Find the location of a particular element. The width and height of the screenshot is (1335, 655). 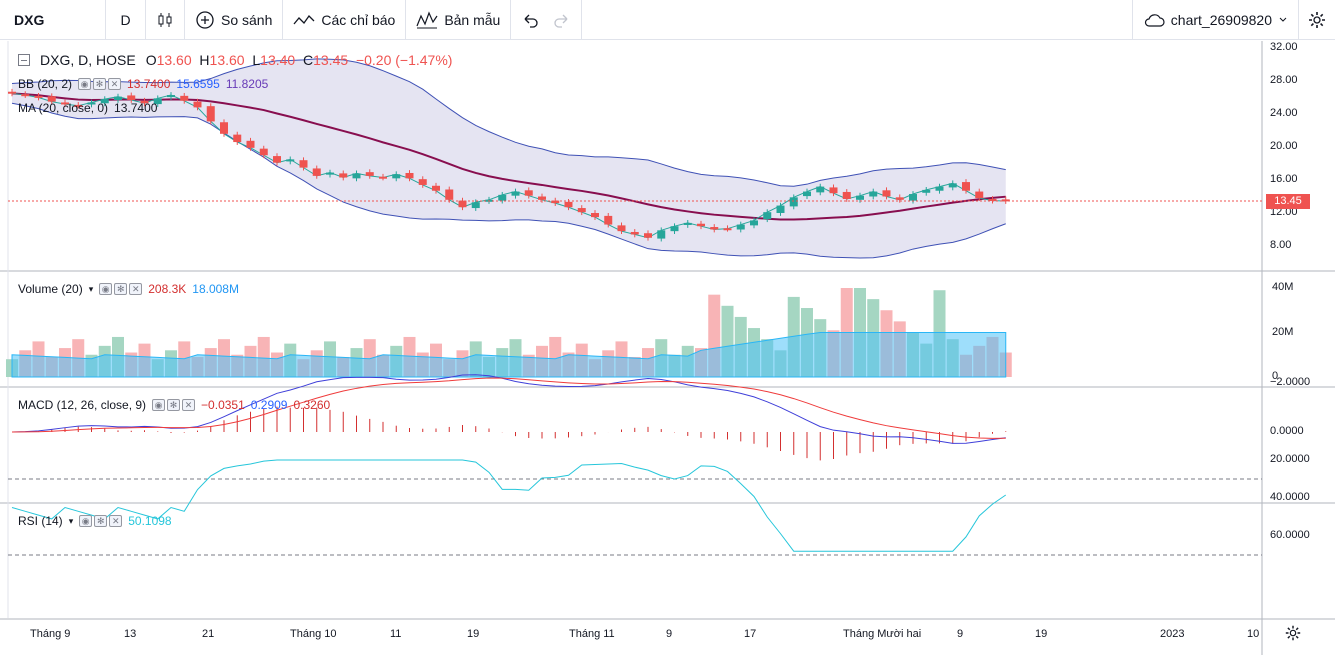

chart-layout-button: chart_26909820 is located at coordinates (1214, 20).